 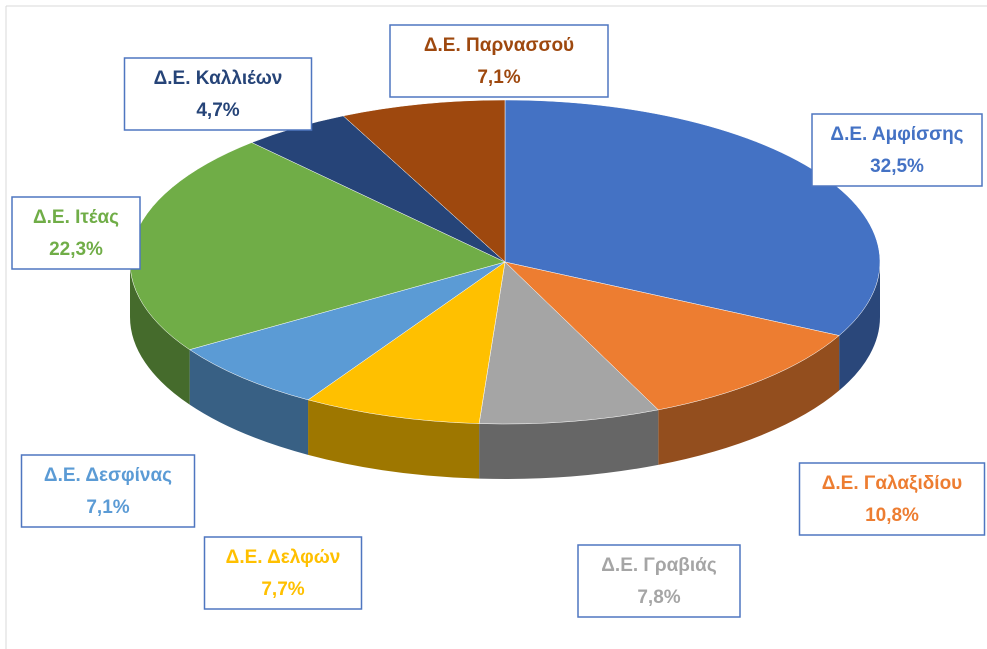 What do you see at coordinates (76, 217) in the screenshot?
I see `data-label-name: Δ.Ε. Ιτέας` at bounding box center [76, 217].